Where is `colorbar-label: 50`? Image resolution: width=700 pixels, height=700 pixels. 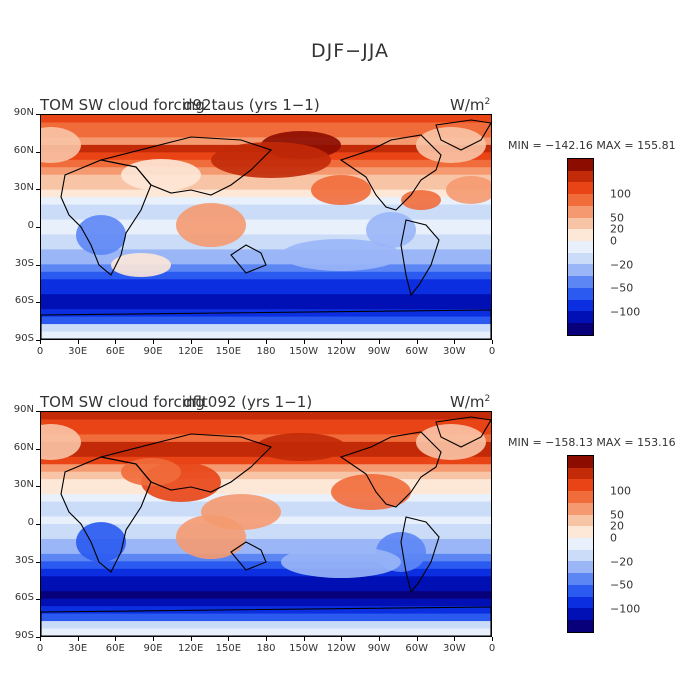
colorbar-label: 50 is located at coordinates (617, 515).